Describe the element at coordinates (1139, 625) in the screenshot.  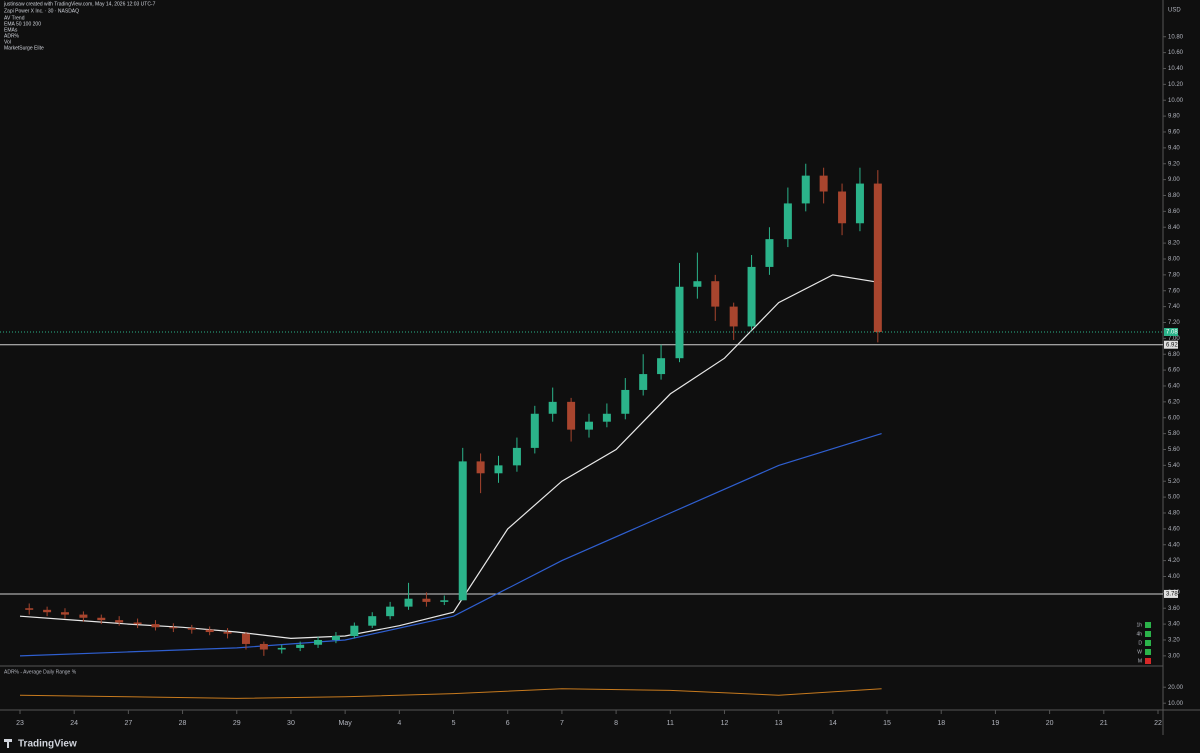
I see `timeframe-label: 1h` at that location.